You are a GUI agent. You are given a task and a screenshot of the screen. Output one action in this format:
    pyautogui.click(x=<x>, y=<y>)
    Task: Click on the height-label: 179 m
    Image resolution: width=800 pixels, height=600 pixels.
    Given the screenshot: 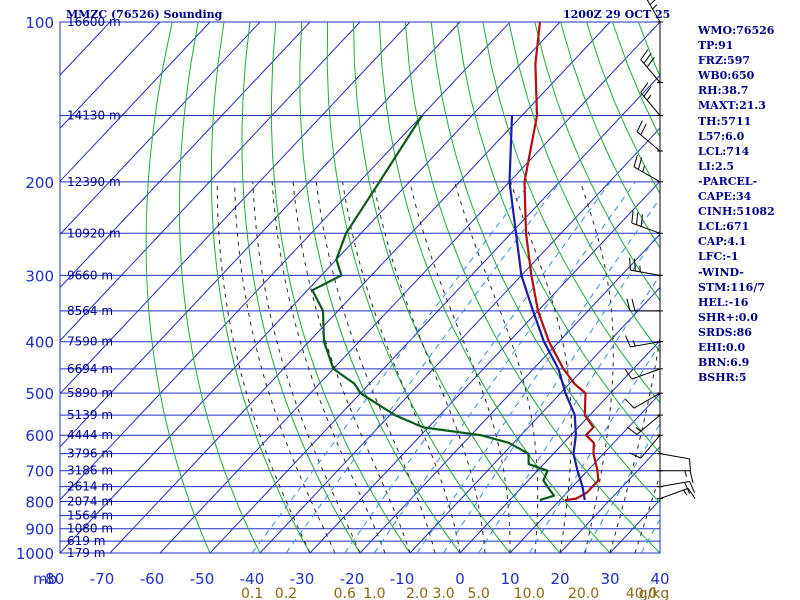 What is the action you would take?
    pyautogui.click(x=86, y=553)
    